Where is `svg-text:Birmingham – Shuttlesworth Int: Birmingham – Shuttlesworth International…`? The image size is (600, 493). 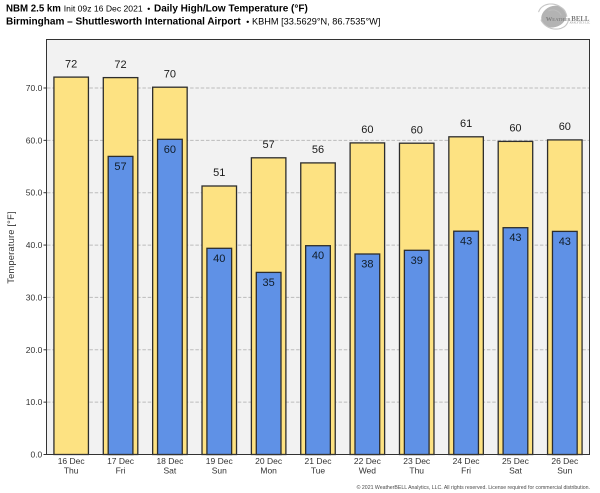
svg-text:Birmingham – Shuttlesworth Int: Birmingham – Shuttlesworth International… is located at coordinates (123, 22).